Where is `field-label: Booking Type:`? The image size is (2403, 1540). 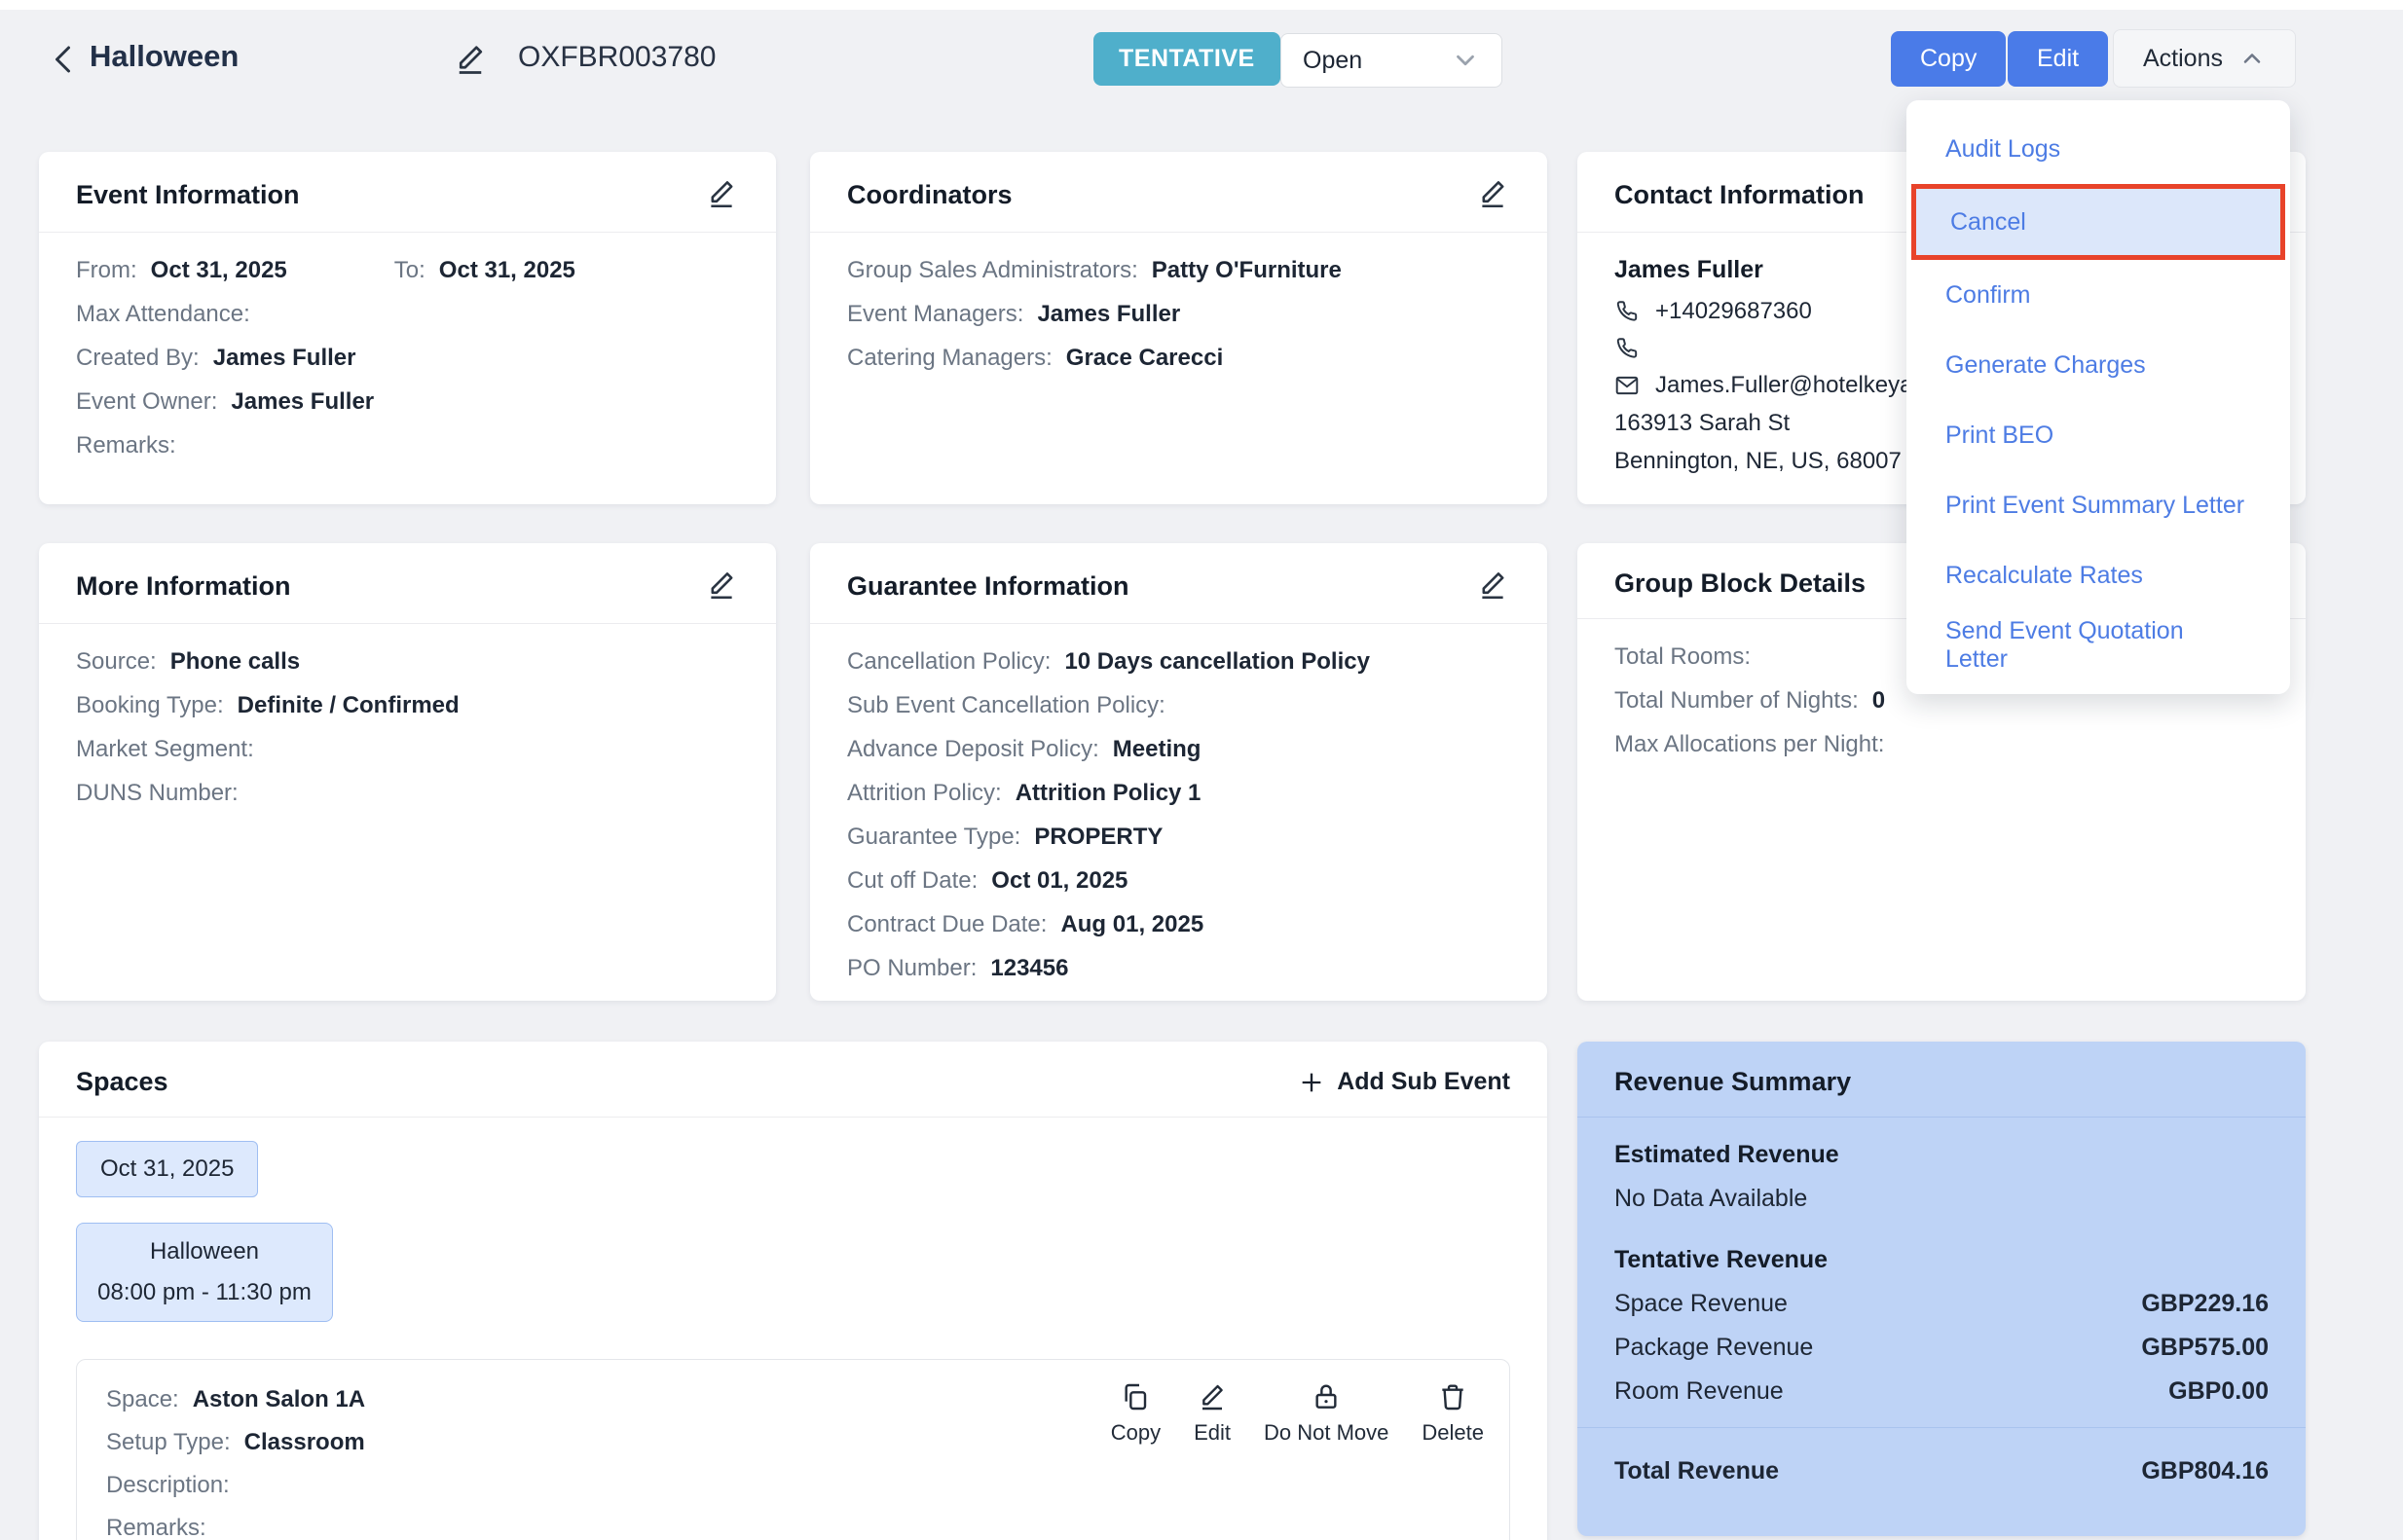
field-label: Booking Type: is located at coordinates (150, 705).